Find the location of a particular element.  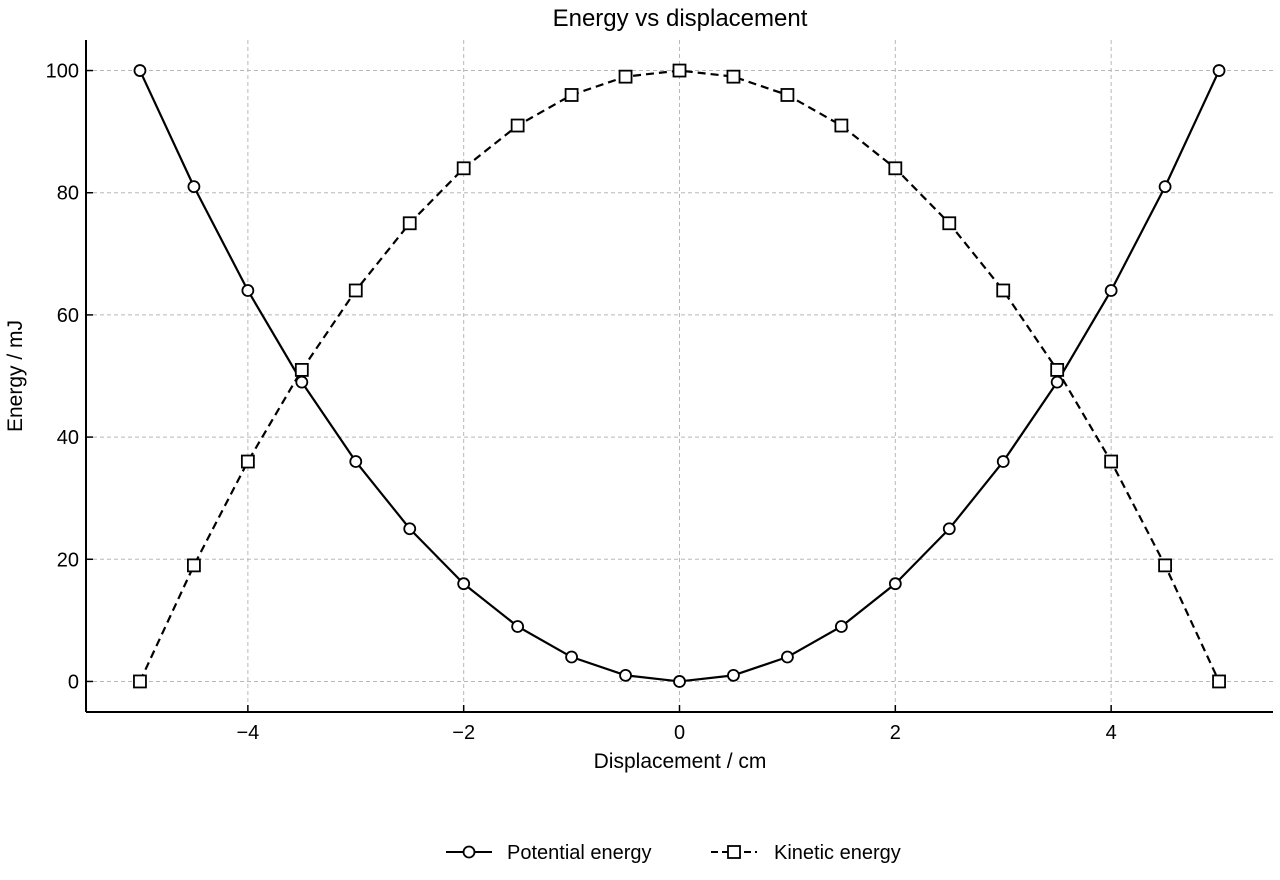

y-axis-label: Energy / mJ is located at coordinates (15, 376).